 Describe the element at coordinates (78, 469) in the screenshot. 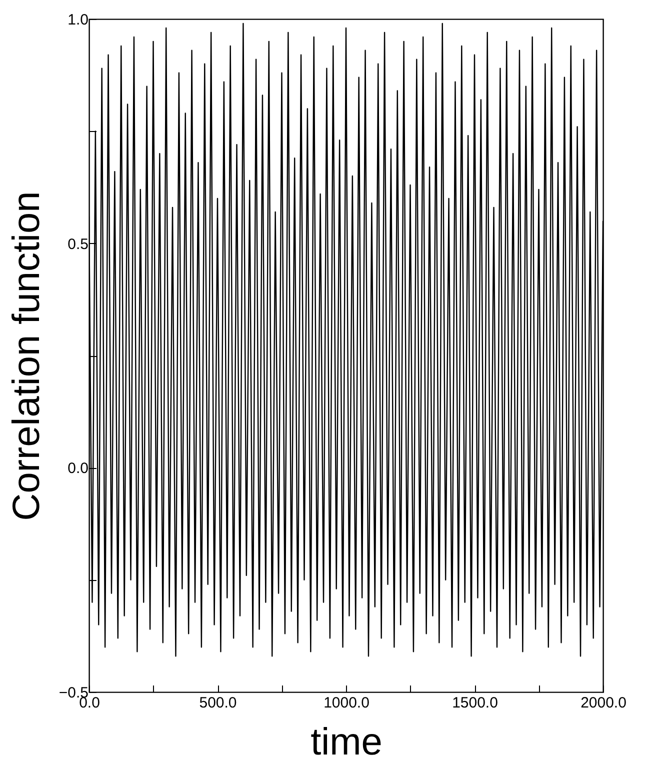

I see `y-tick-label: 0.0` at that location.